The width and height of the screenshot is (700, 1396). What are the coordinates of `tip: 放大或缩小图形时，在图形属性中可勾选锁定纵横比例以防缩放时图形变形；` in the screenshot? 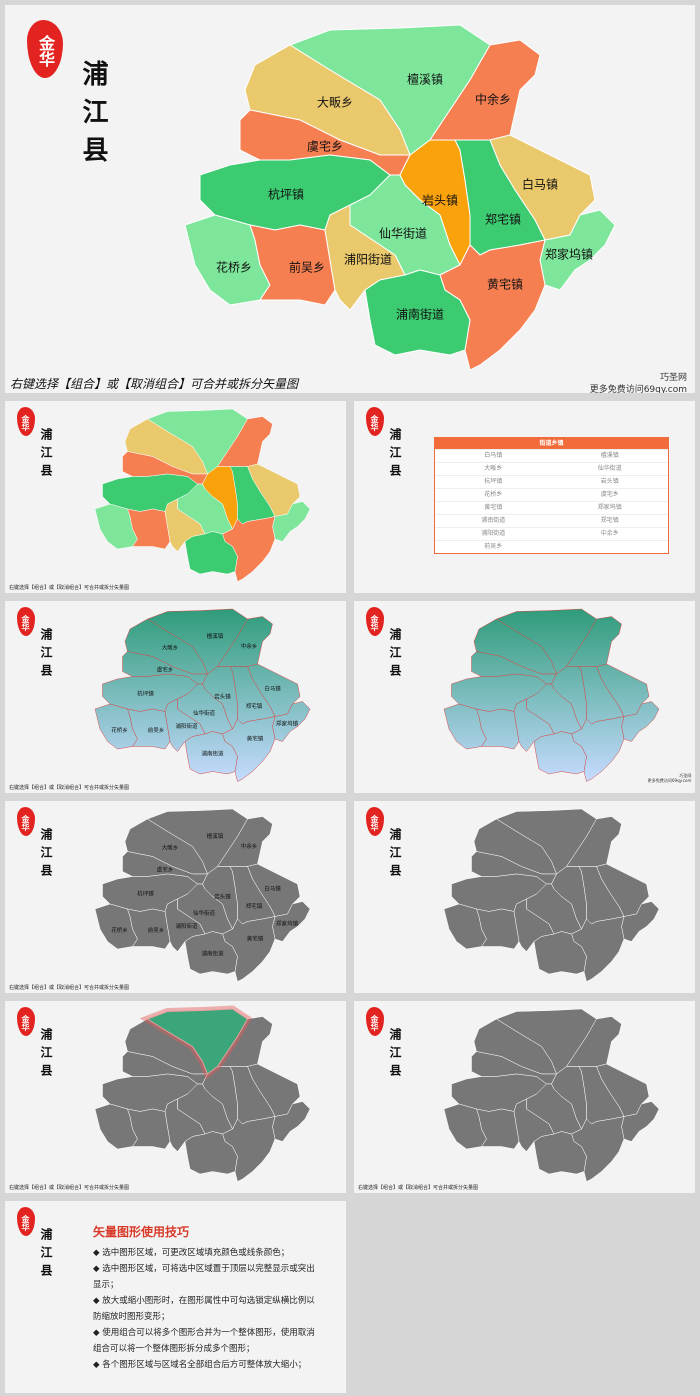 It's located at (204, 1309).